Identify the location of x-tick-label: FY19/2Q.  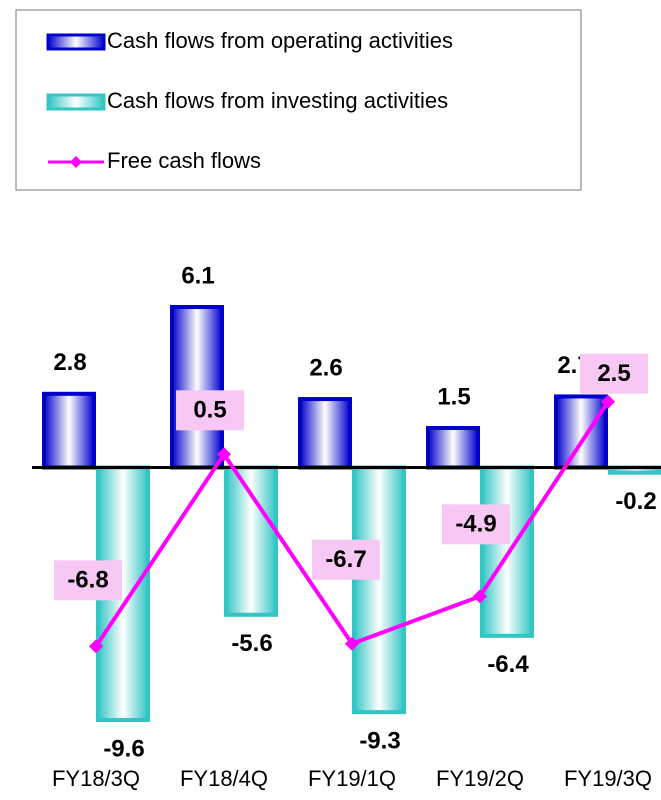
(480, 778).